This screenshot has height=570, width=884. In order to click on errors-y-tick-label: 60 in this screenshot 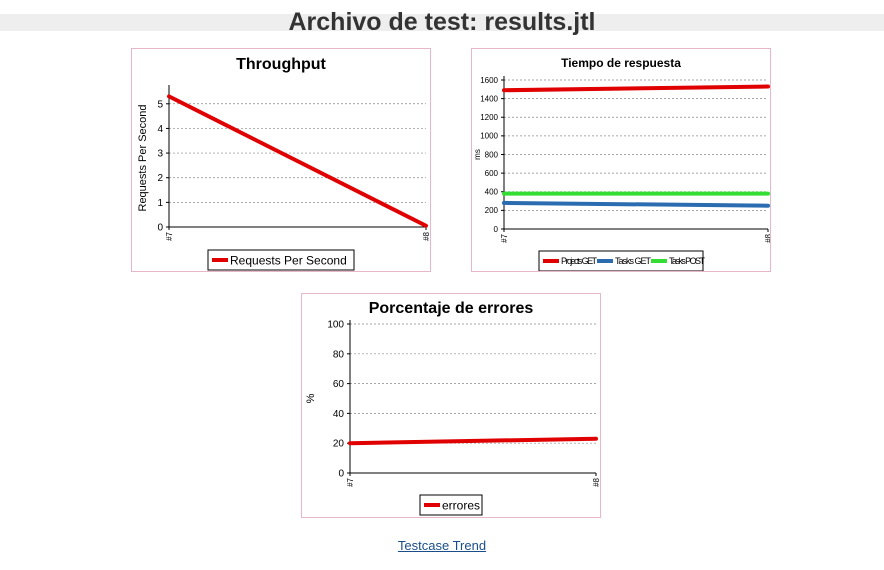, I will do `click(339, 384)`.